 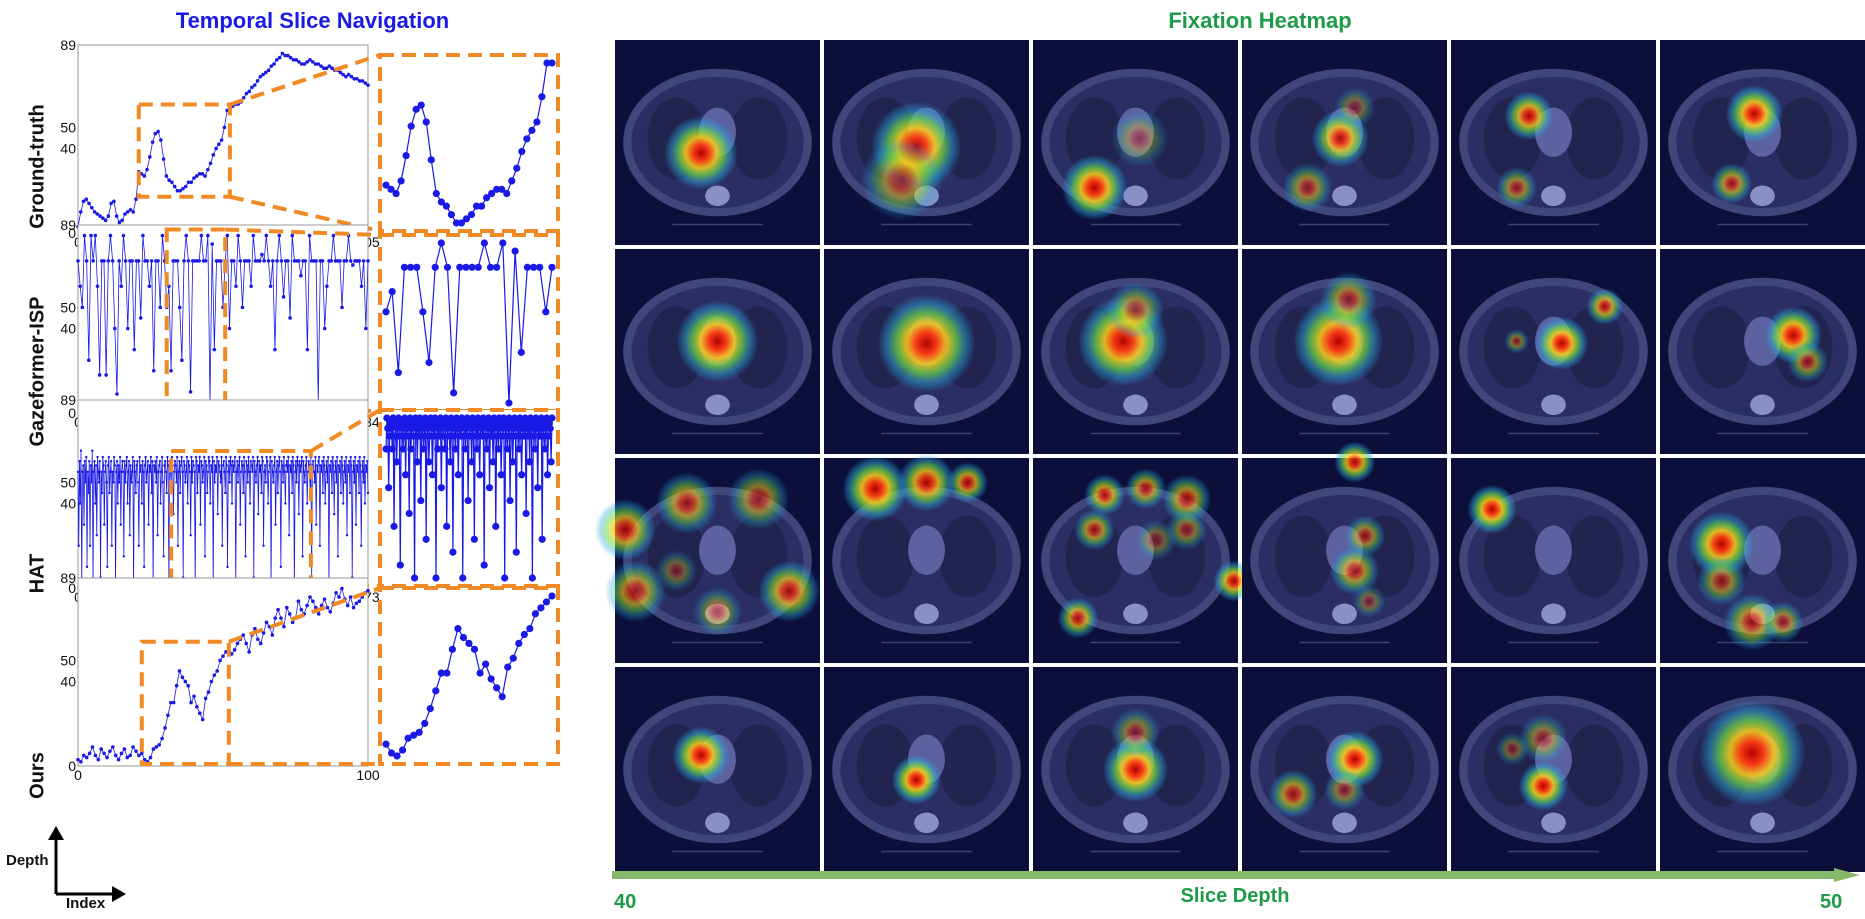 What do you see at coordinates (310, 323) in the screenshot?
I see `chart-gazeformer-isp: 04050890134` at bounding box center [310, 323].